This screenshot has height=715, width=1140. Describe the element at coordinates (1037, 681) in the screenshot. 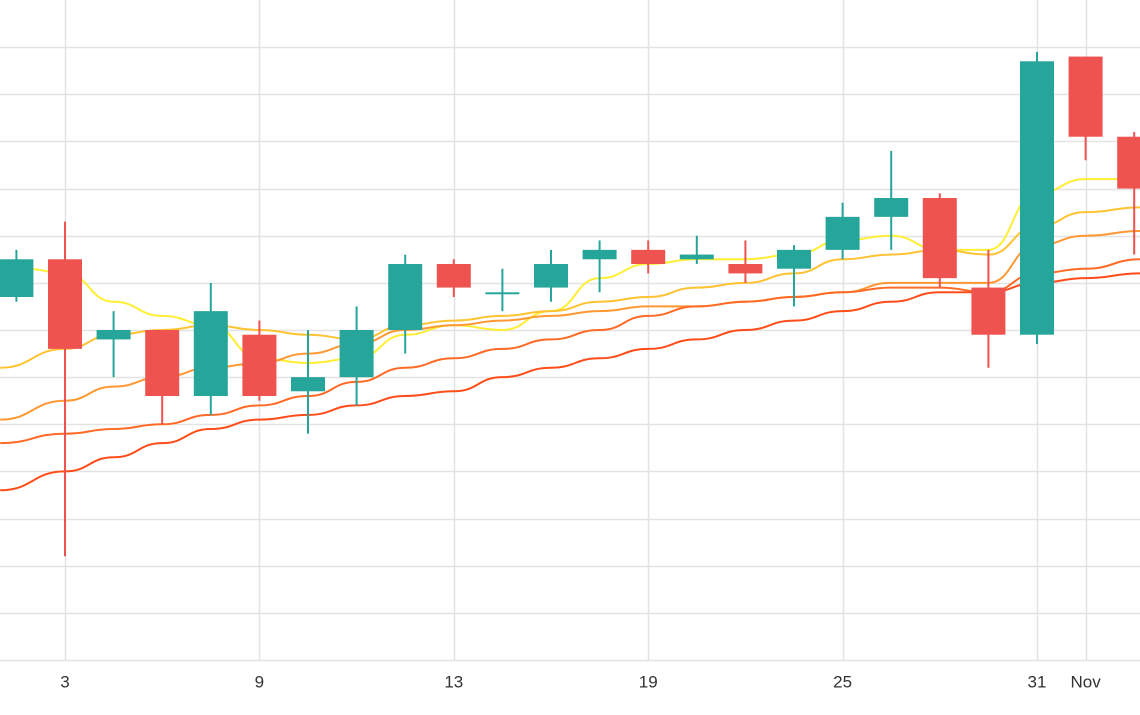

I see `x-tick-label: 31` at that location.